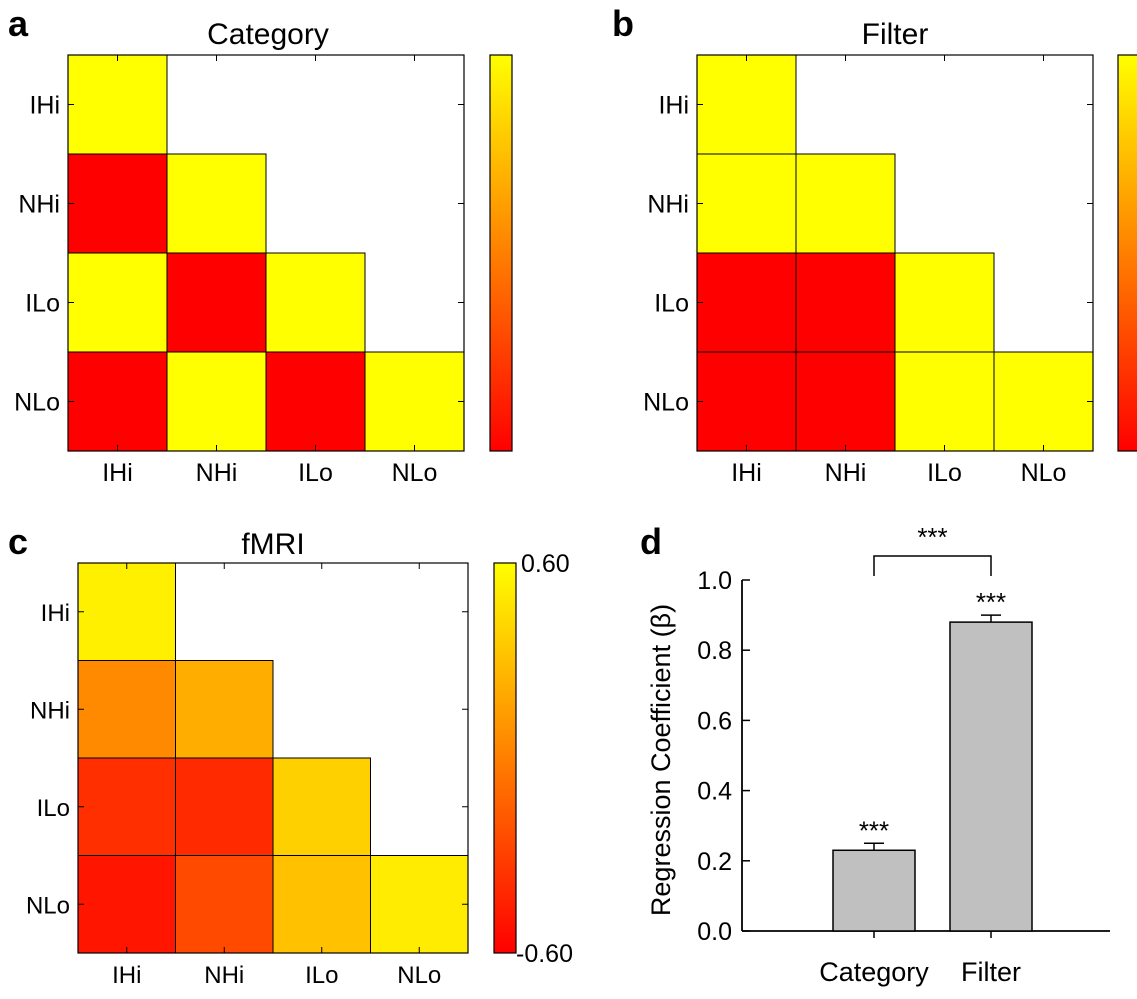  Describe the element at coordinates (932, 537) in the screenshot. I see `bracket-significance-stars: ***` at that location.